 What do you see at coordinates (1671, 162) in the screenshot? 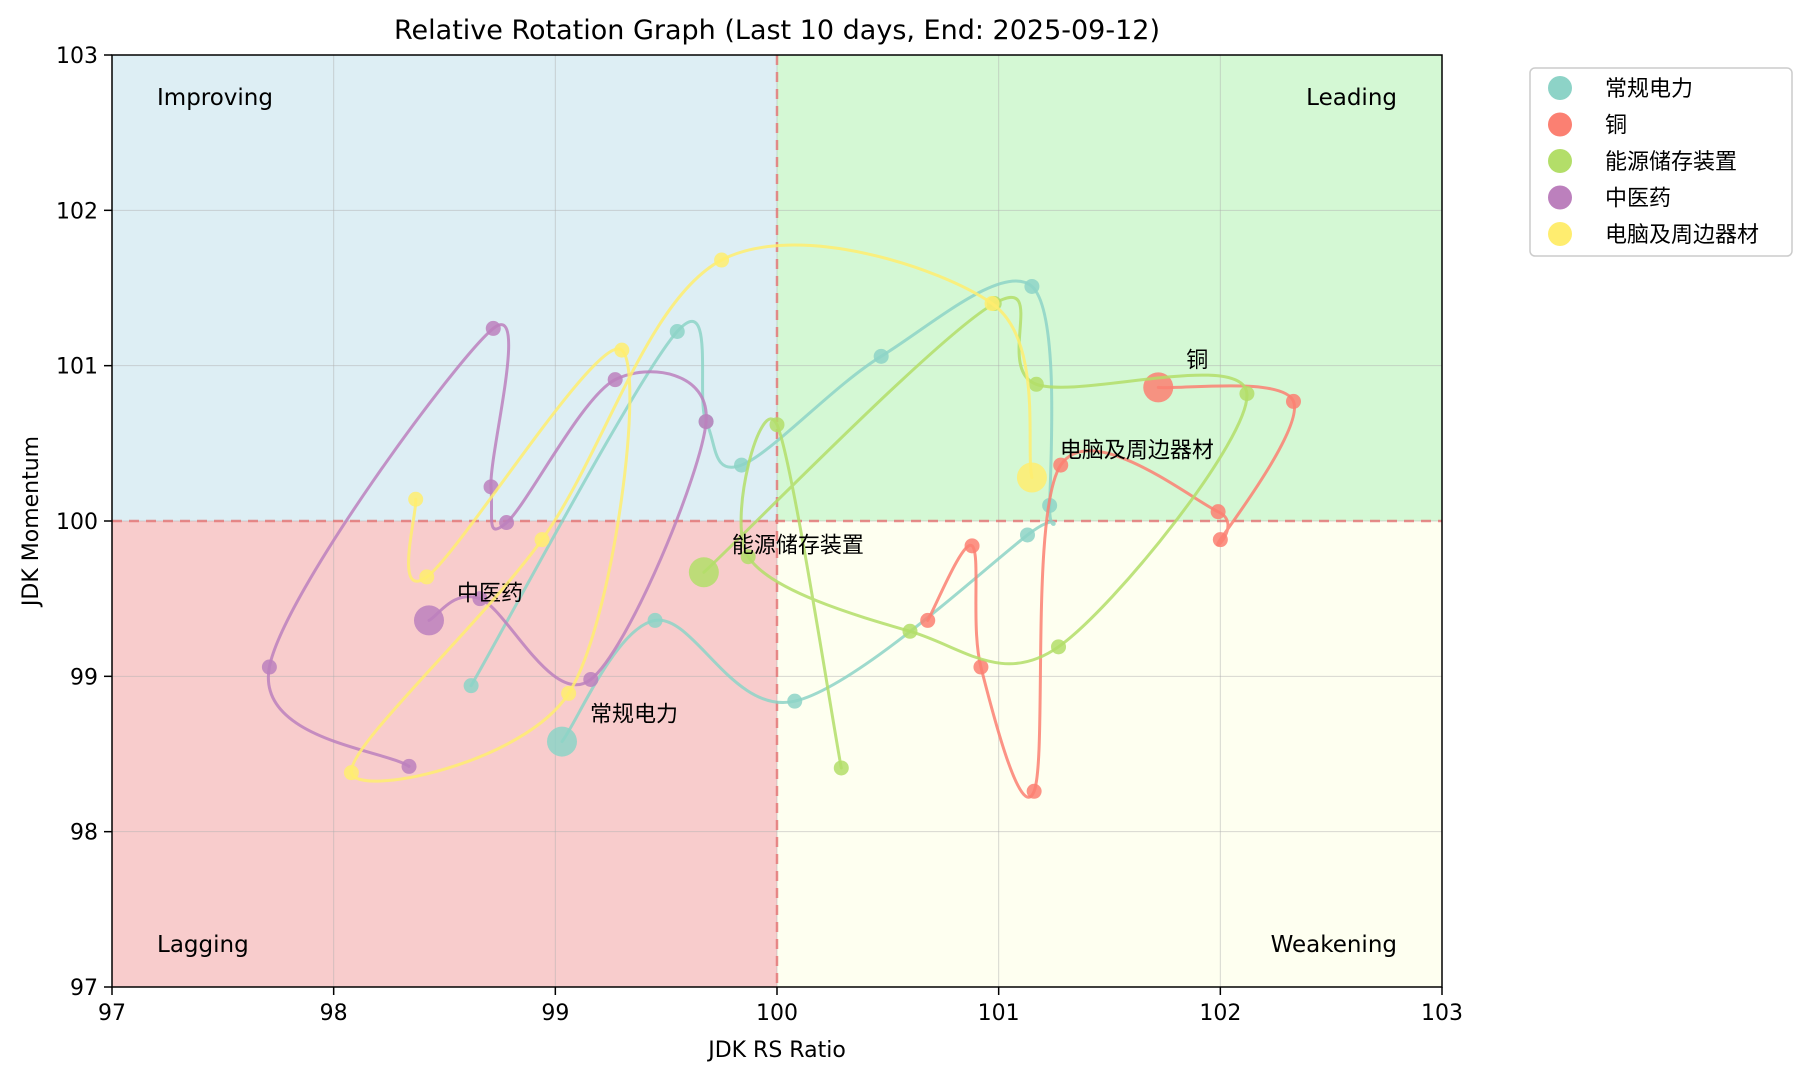
I see `legend-label: 能源储存装置` at bounding box center [1671, 162].